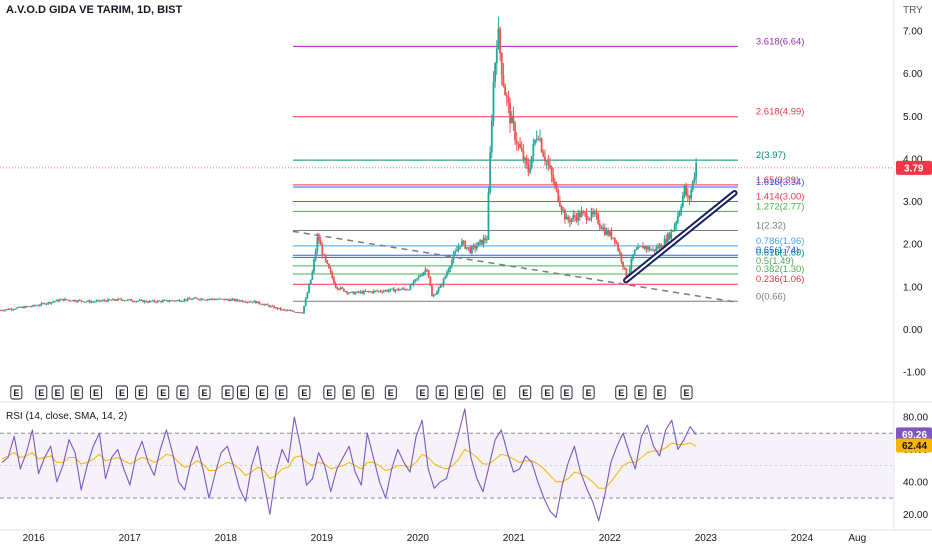  What do you see at coordinates (914, 434) in the screenshot?
I see `rsi-last-tag` at bounding box center [914, 434].